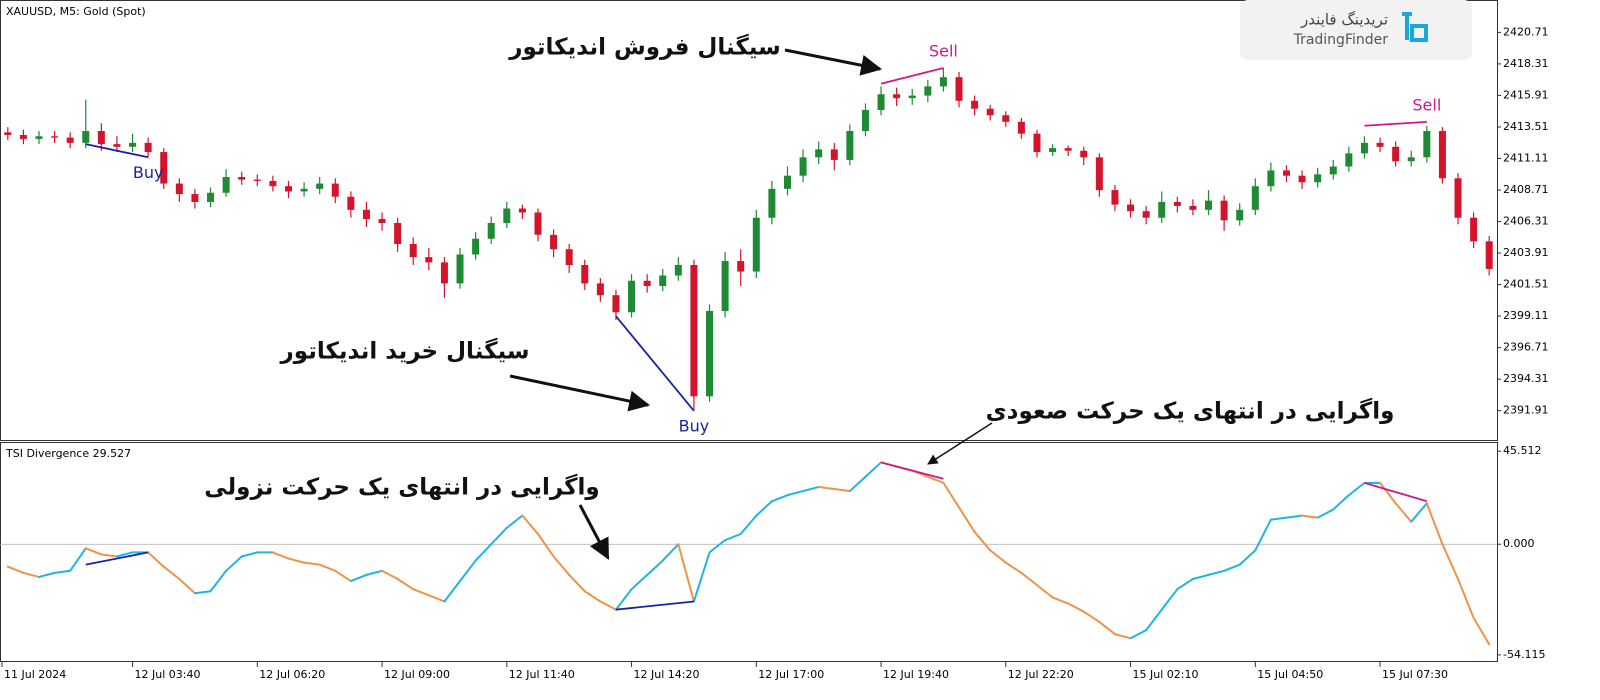 The width and height of the screenshot is (1600, 700). What do you see at coordinates (1526, 315) in the screenshot?
I see `y-tick-label: 2399.11` at bounding box center [1526, 315].